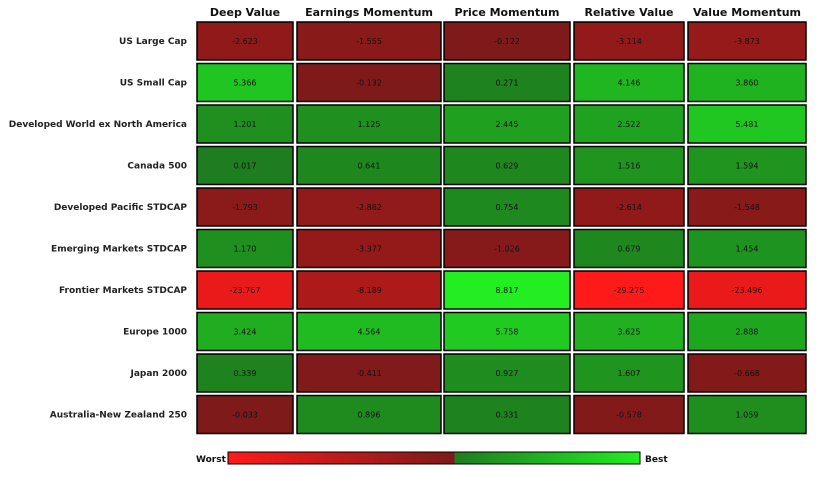 The image size is (816, 477). I want to click on color-legend: Worst Best, so click(432, 458).